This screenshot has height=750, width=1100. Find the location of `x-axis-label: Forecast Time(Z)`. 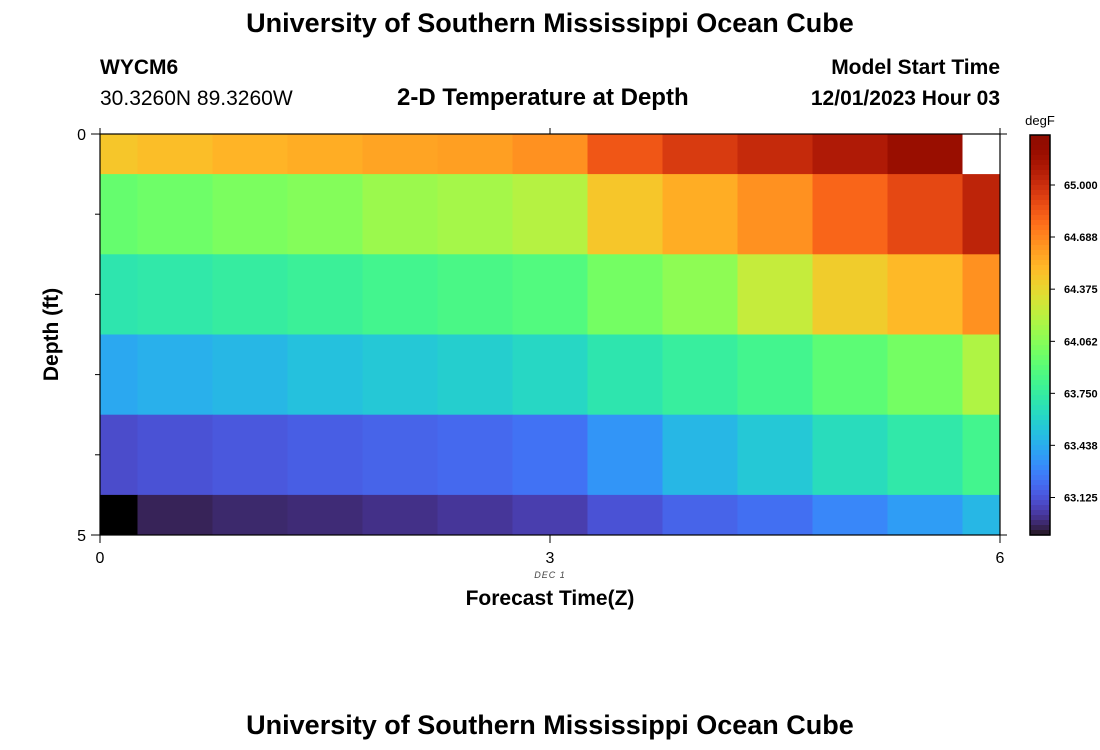

x-axis-label: Forecast Time(Z) is located at coordinates (550, 598).